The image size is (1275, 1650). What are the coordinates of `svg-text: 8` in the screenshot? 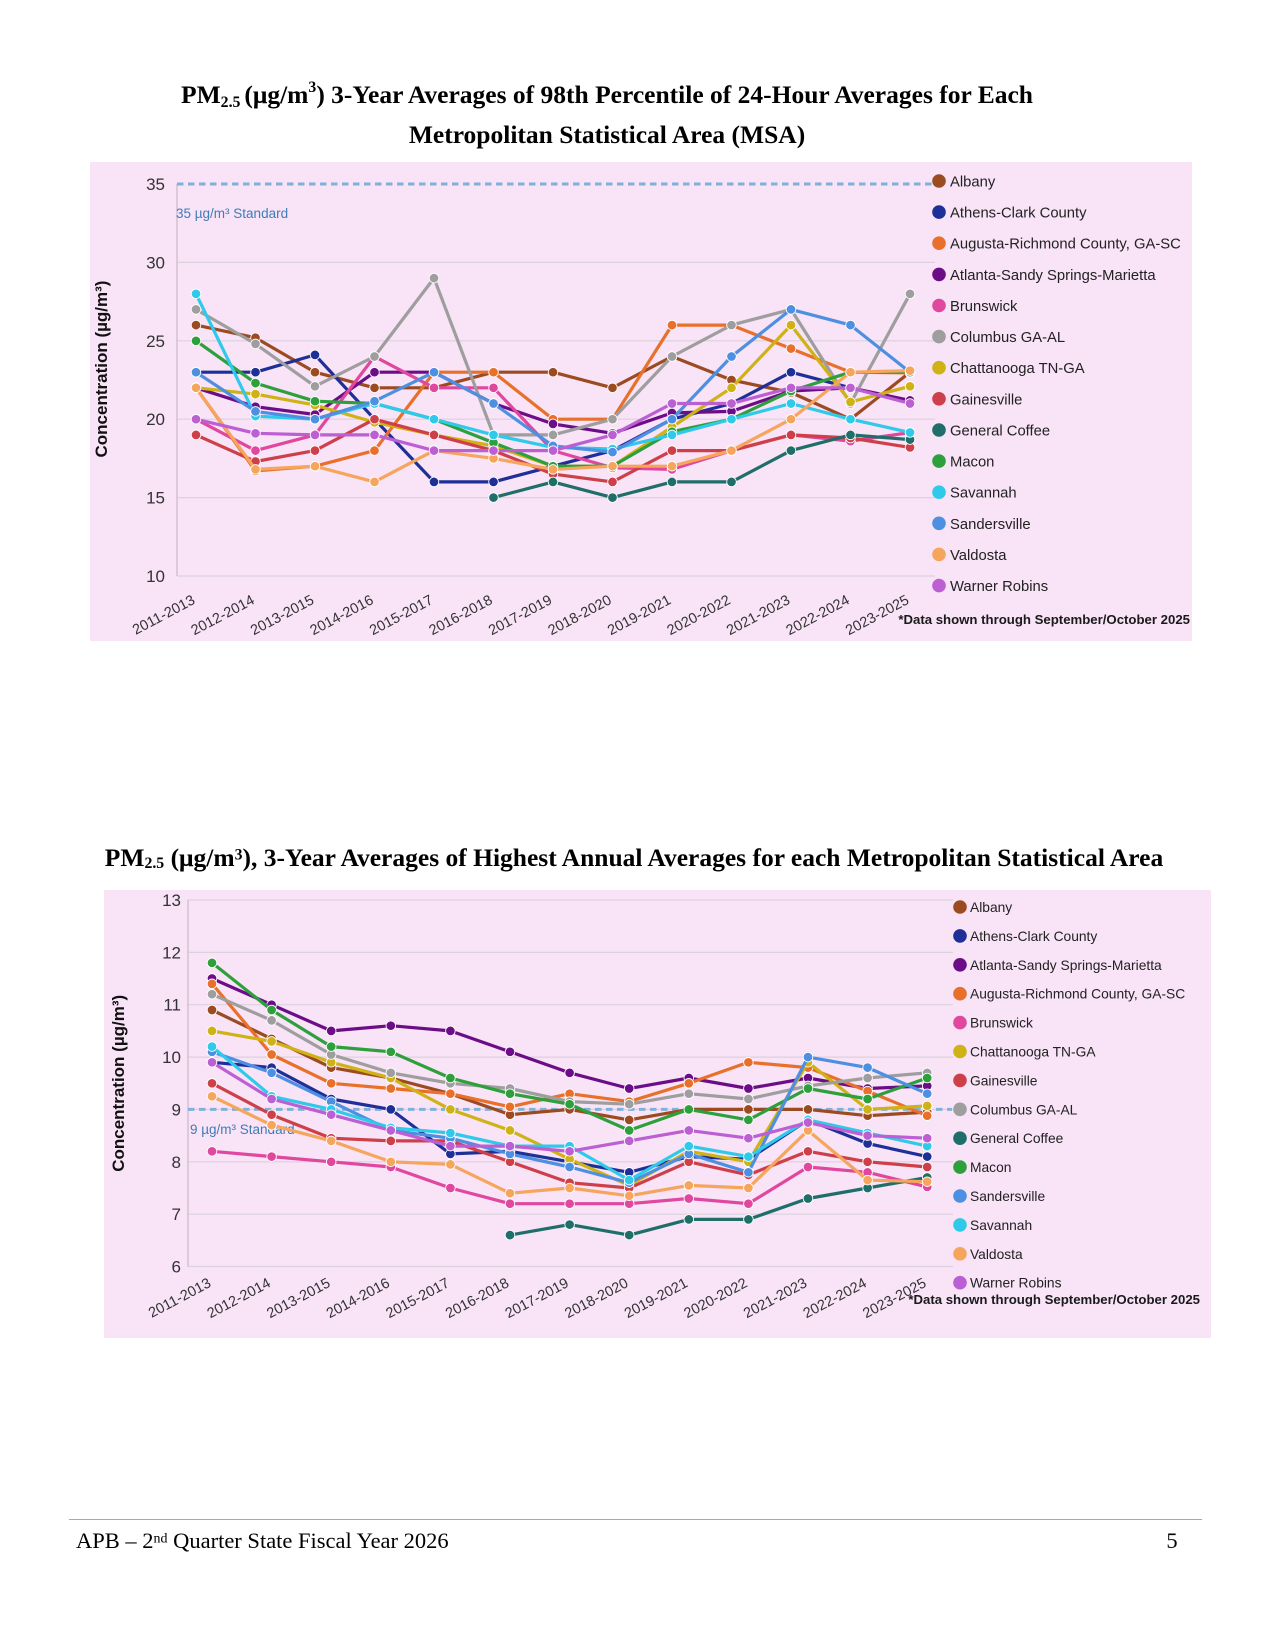 It's located at (176, 1162).